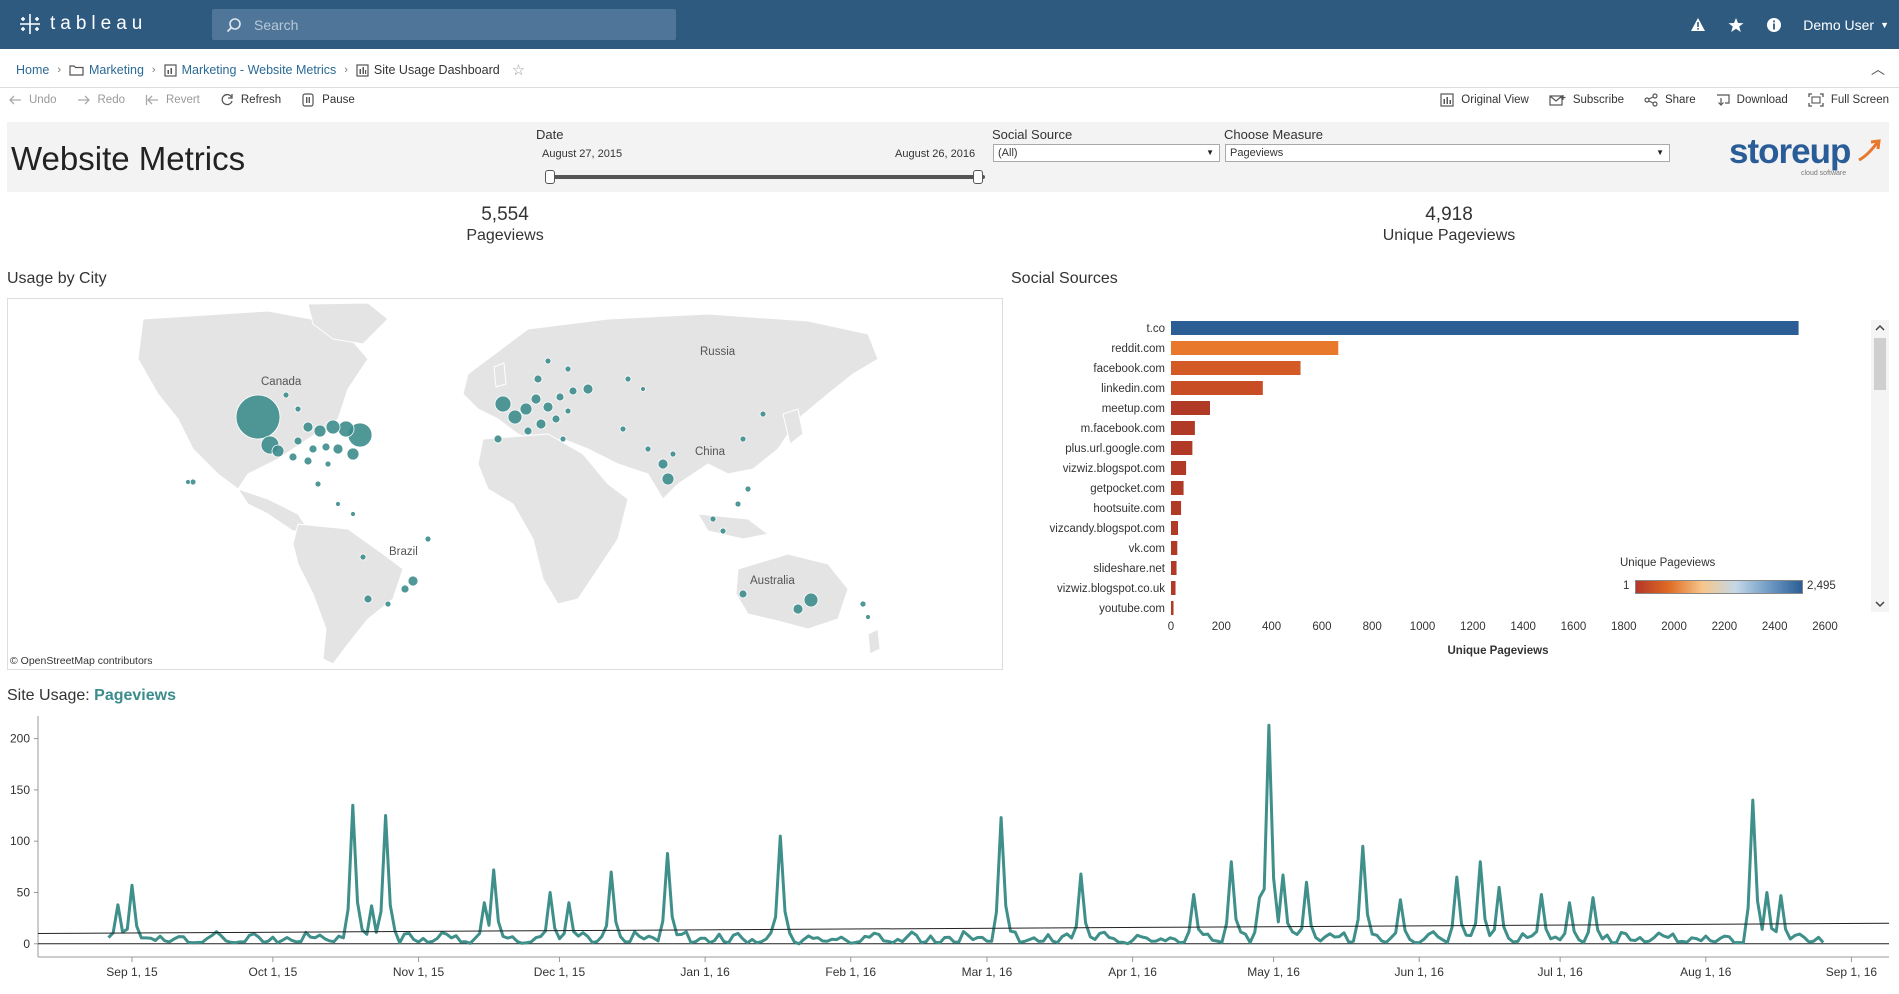  What do you see at coordinates (874, 641) in the screenshot?
I see `new-zealand-islands` at bounding box center [874, 641].